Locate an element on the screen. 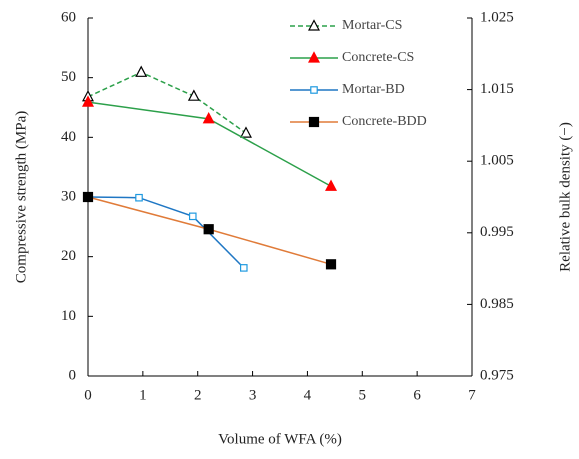  y-tick-label: 40 is located at coordinates (68, 137).